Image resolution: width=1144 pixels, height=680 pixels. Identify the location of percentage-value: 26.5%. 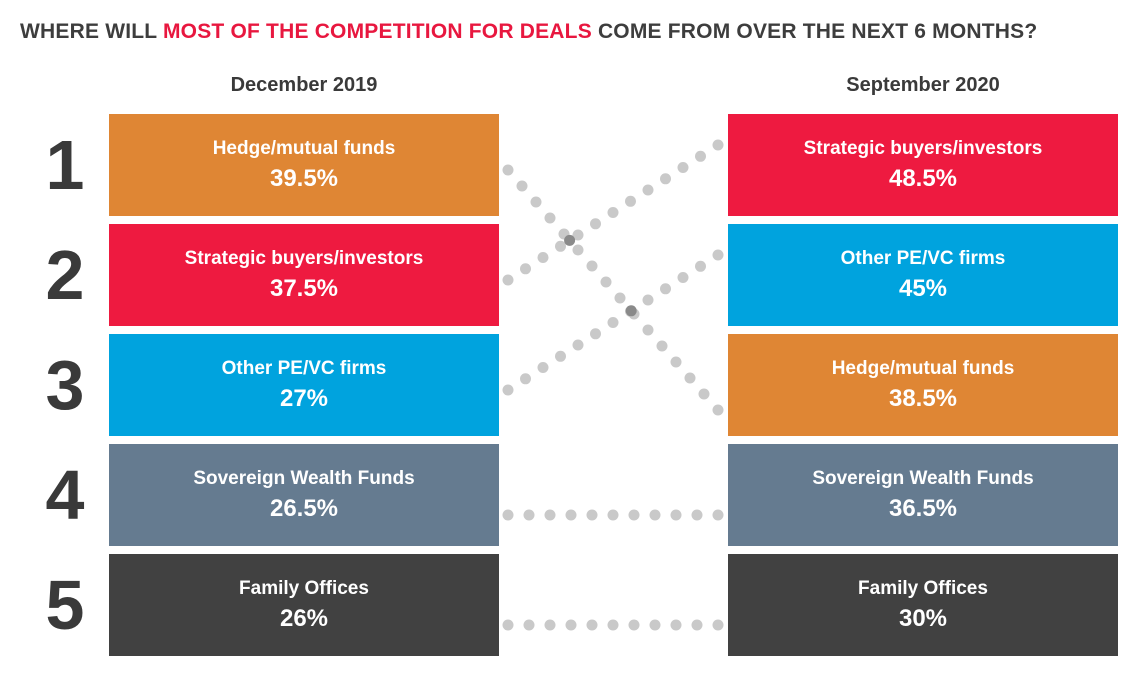
(304, 508).